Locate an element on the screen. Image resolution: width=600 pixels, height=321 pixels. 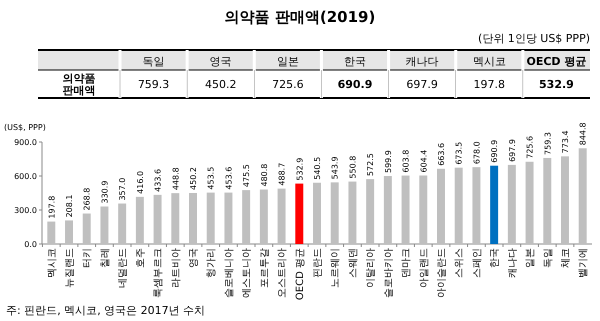
x-tick-label: 스웨덴 is located at coordinates (353, 263).